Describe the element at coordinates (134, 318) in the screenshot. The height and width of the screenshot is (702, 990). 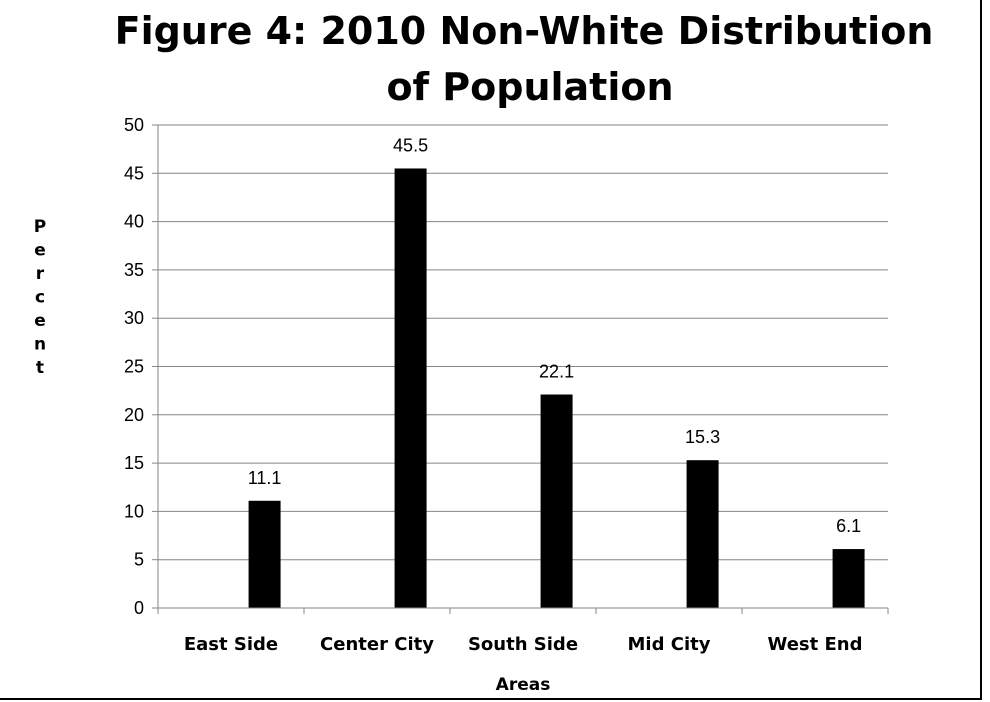
I see `y-tick-label: 30` at that location.